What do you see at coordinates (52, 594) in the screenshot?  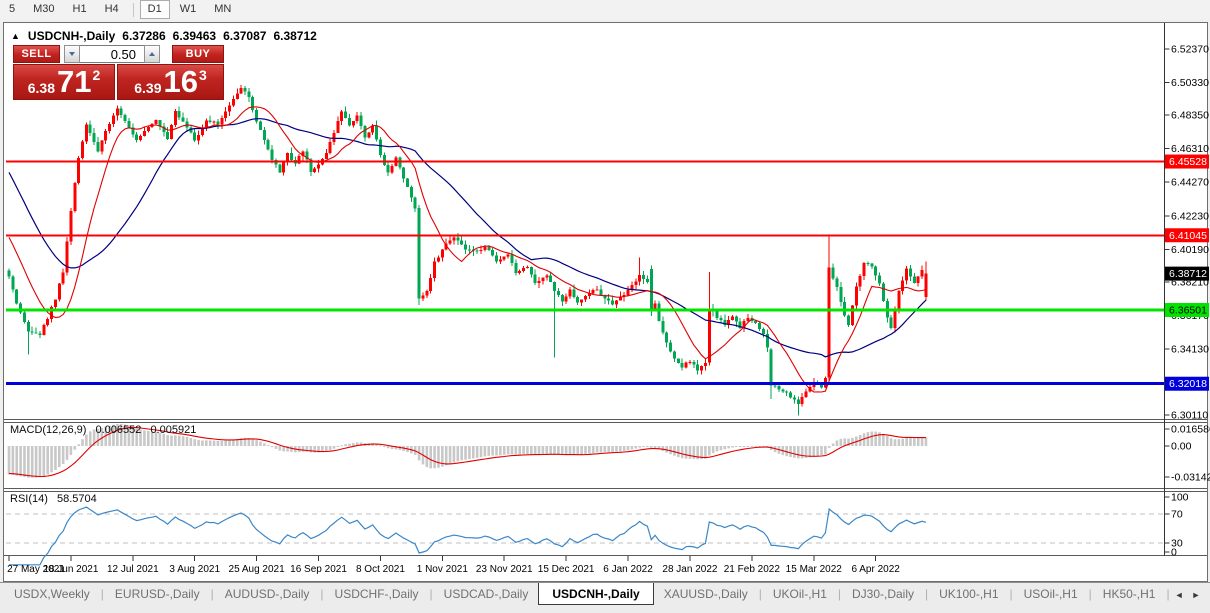 I see `tab-usdx-weekly: USDX,Weekly` at bounding box center [52, 594].